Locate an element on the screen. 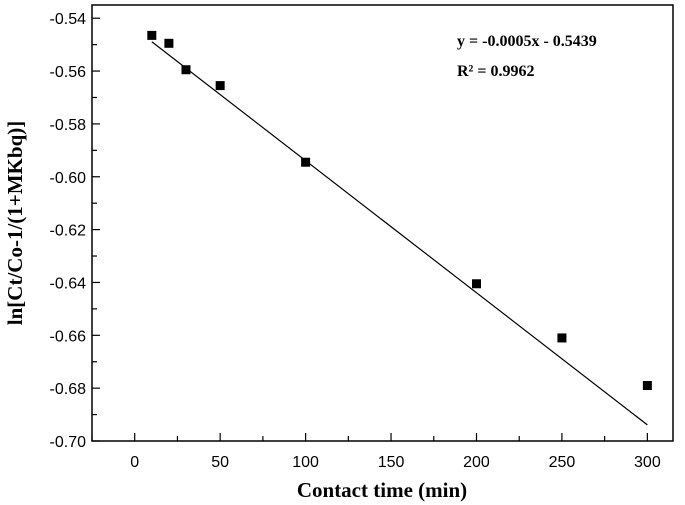 The image size is (685, 505). x-axis-tick-labels: 0 50 100 150 200 250 300 is located at coordinates (395, 462).